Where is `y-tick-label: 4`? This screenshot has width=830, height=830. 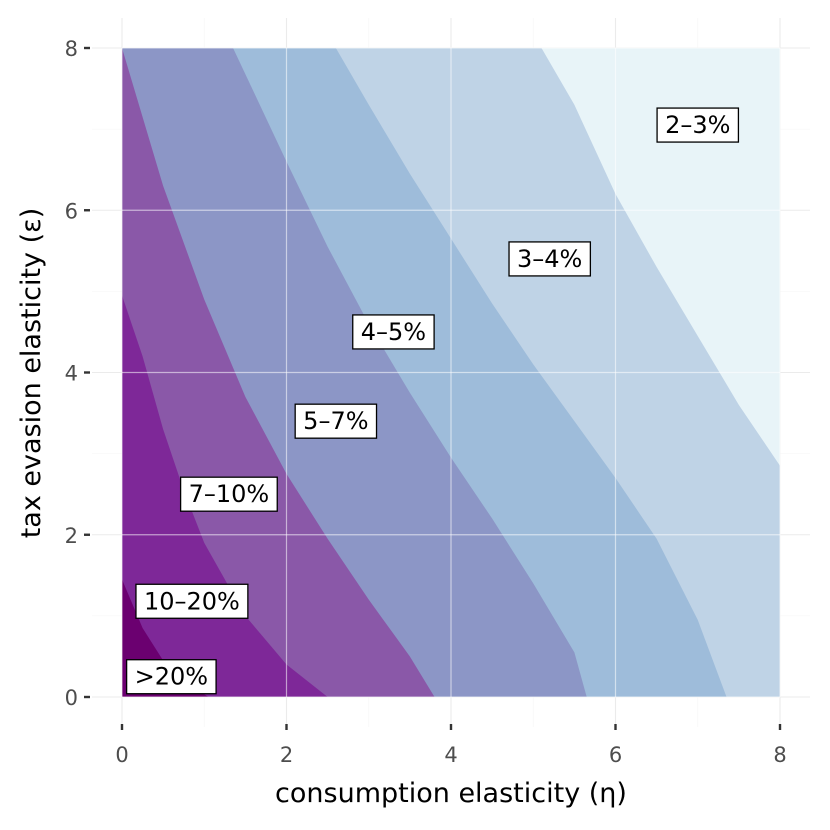 y-tick-label: 4 is located at coordinates (71, 374).